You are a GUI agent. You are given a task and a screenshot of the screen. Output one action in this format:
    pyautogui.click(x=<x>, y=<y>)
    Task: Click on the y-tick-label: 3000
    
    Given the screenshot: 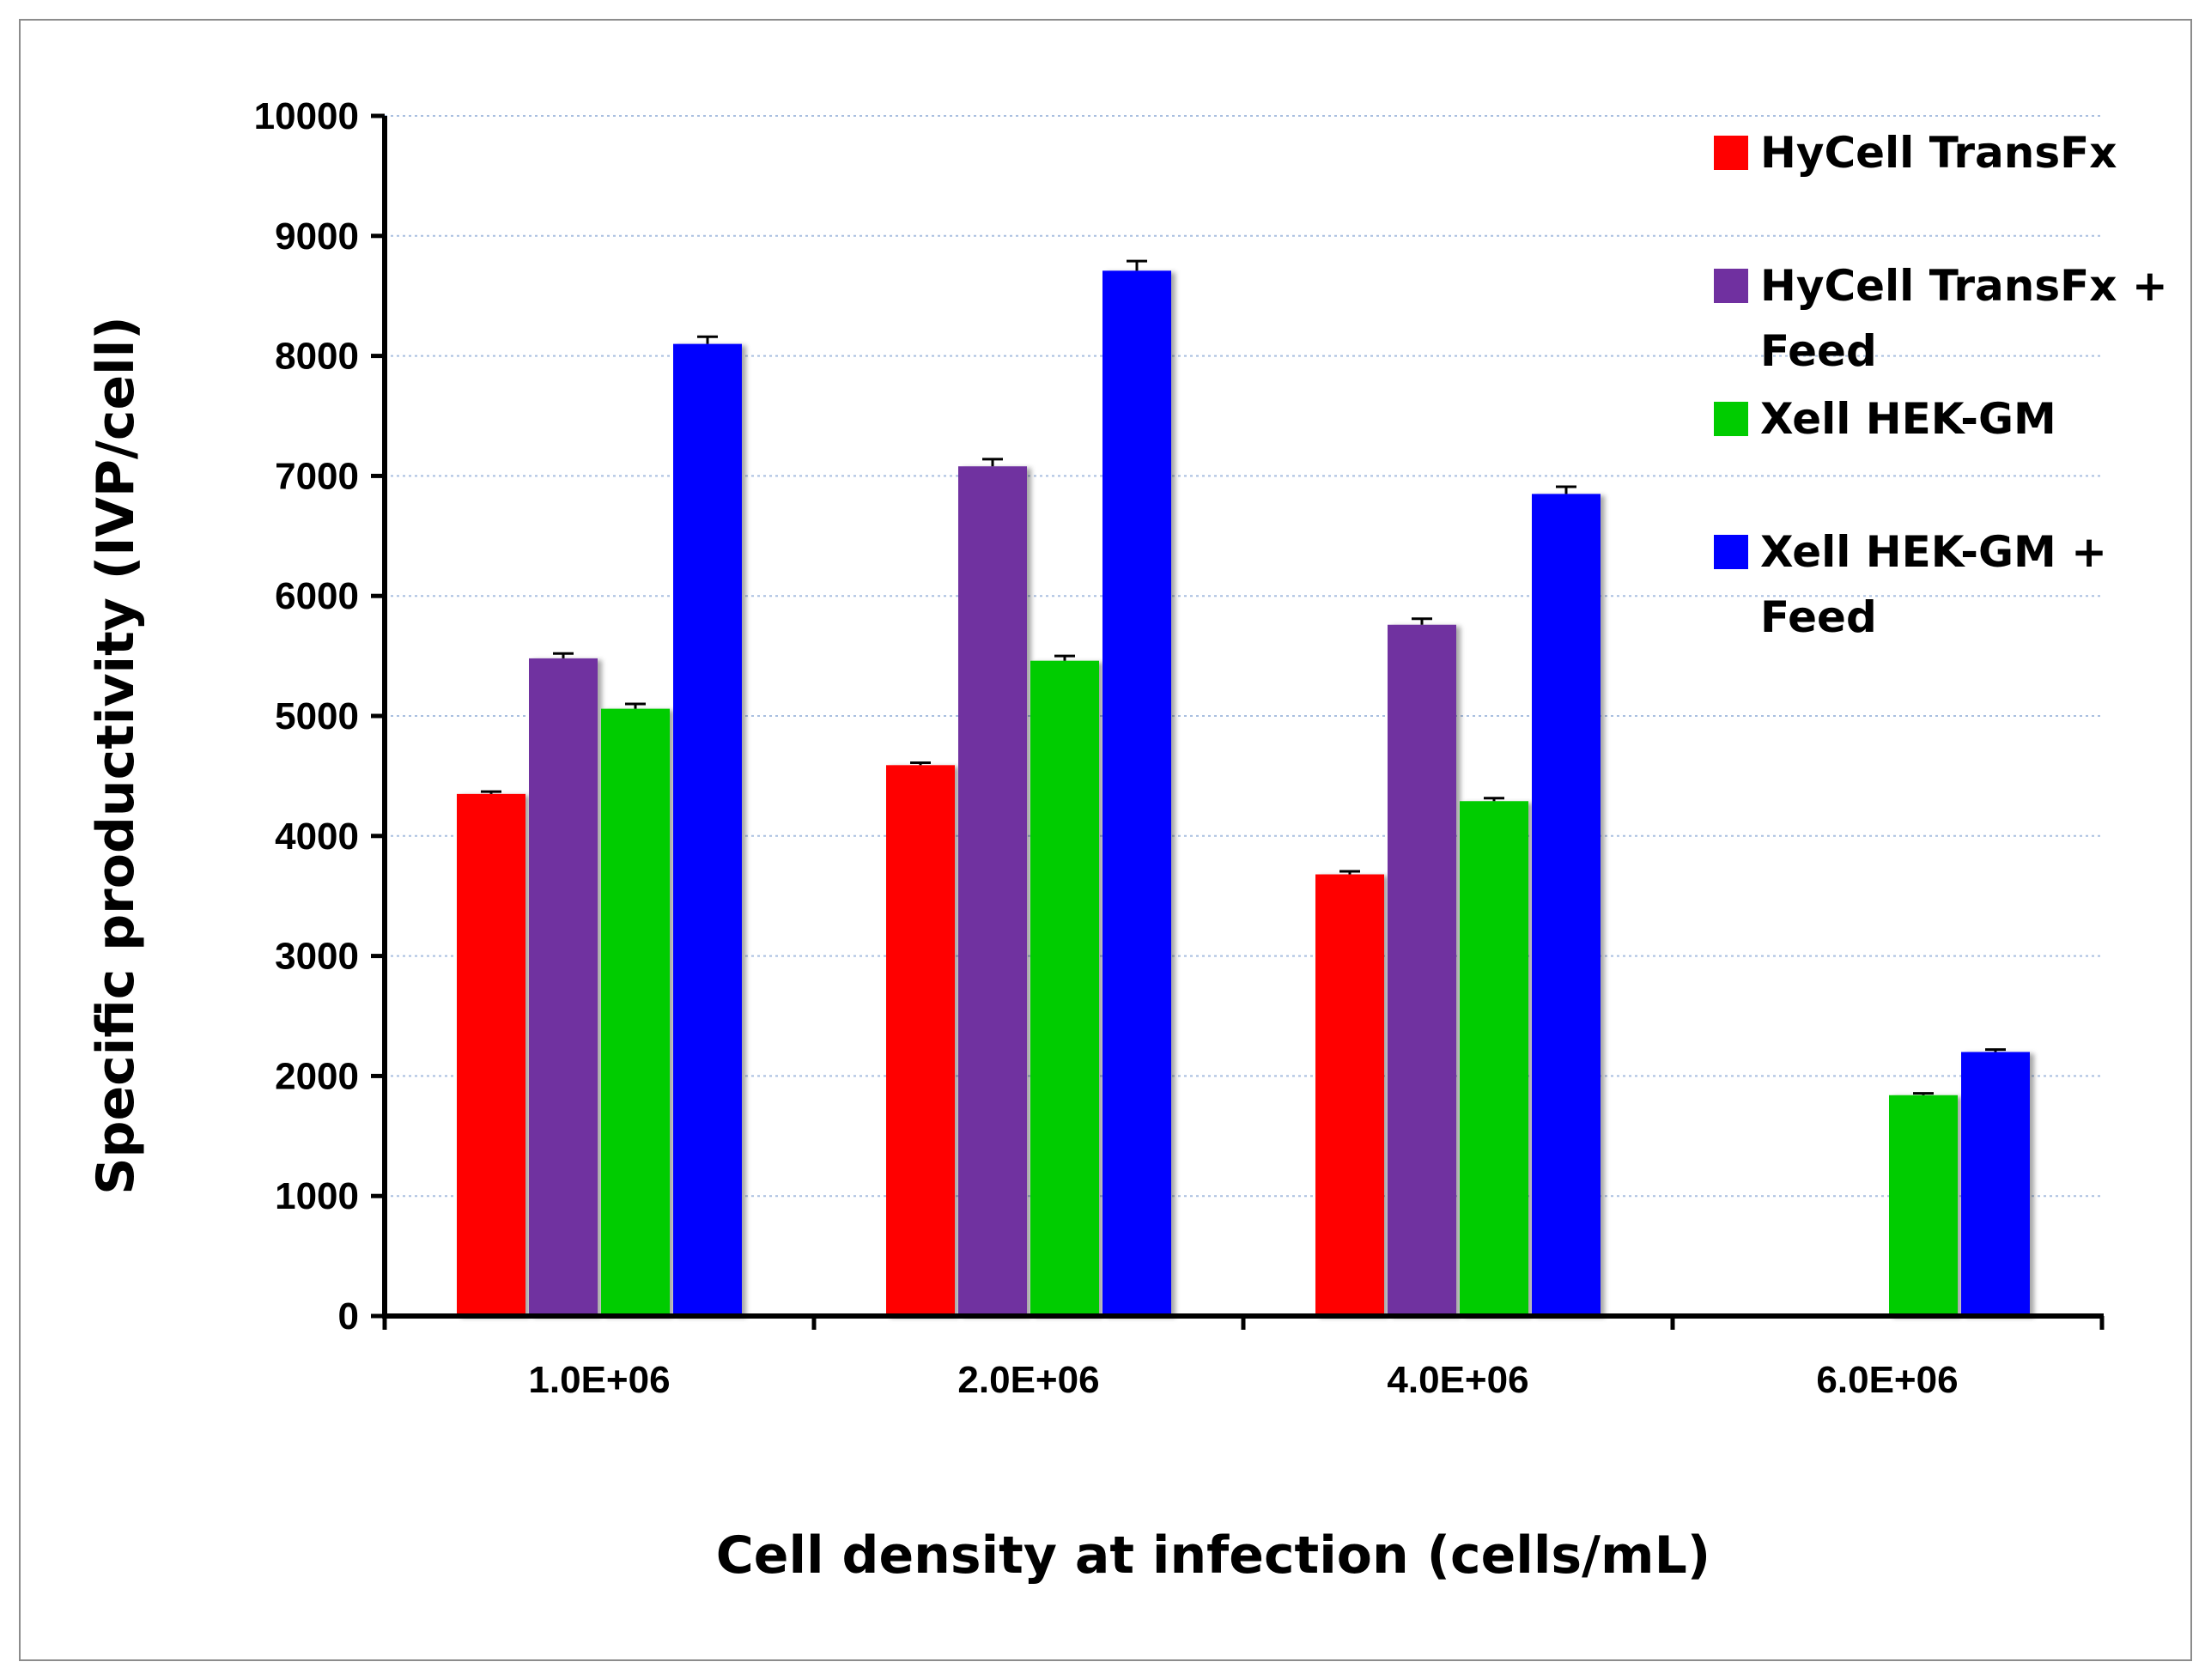 What is the action you would take?
    pyautogui.click(x=317, y=957)
    